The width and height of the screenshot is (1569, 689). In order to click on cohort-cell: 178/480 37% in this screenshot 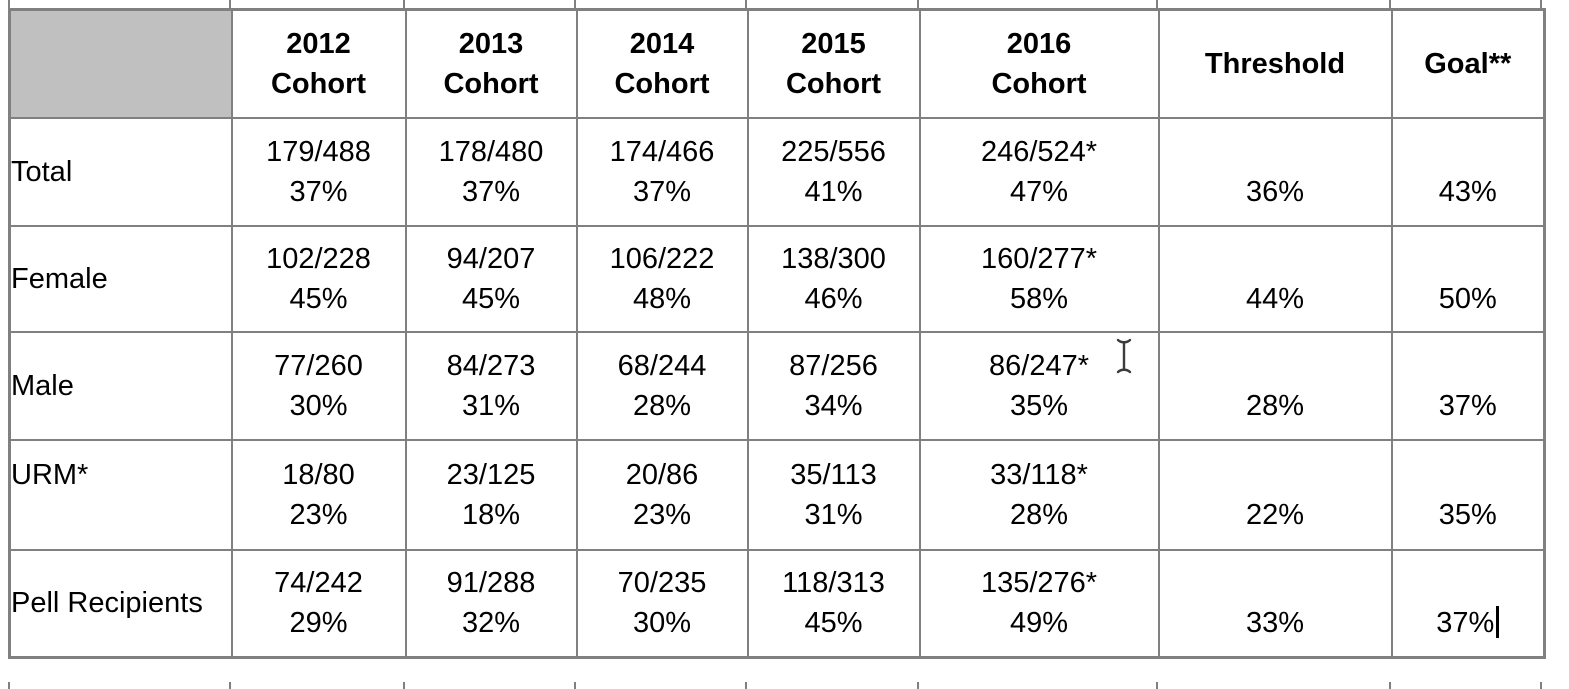, I will do `click(491, 171)`.